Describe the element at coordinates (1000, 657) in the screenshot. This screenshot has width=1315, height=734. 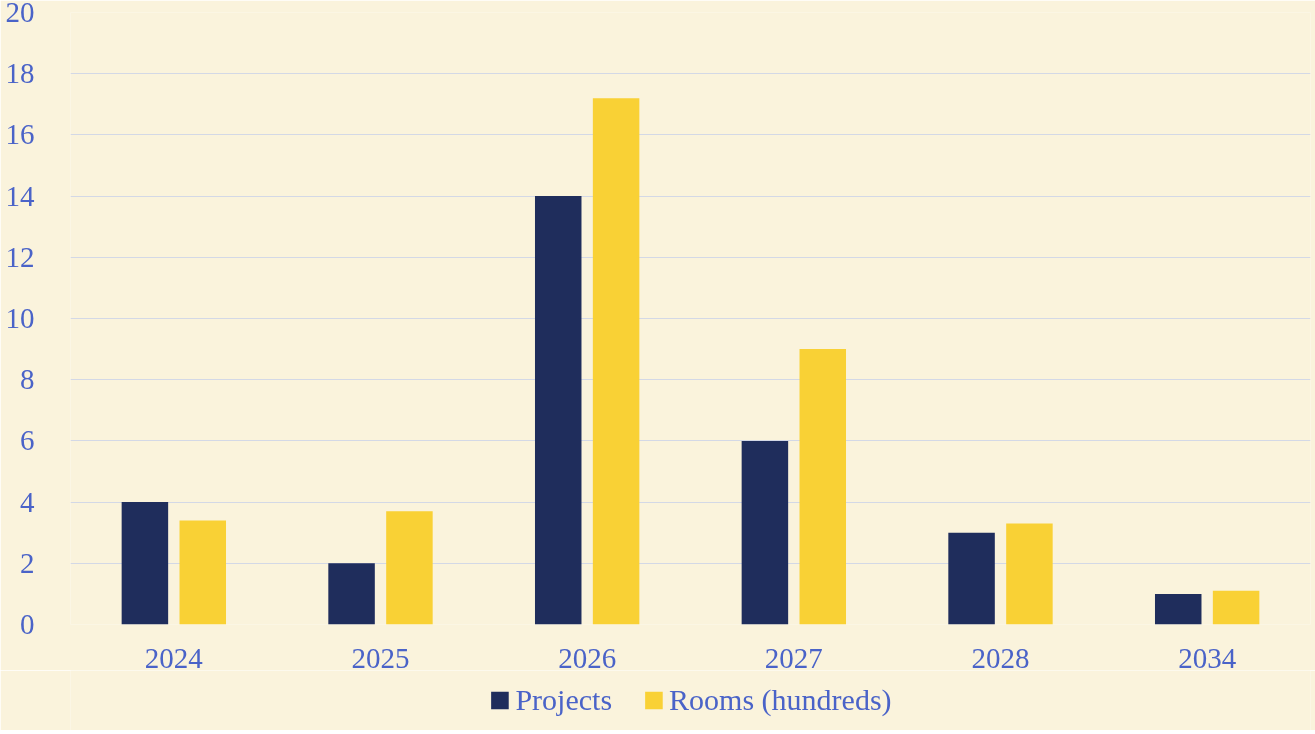
I see `x-tick-label: 2028` at that location.